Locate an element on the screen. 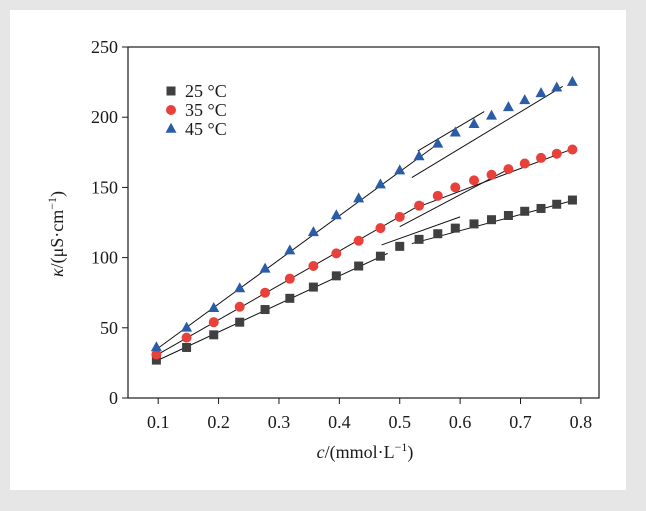 Image resolution: width=646 pixels, height=511 pixels. x-tick-label: 0.8 is located at coordinates (581, 422).